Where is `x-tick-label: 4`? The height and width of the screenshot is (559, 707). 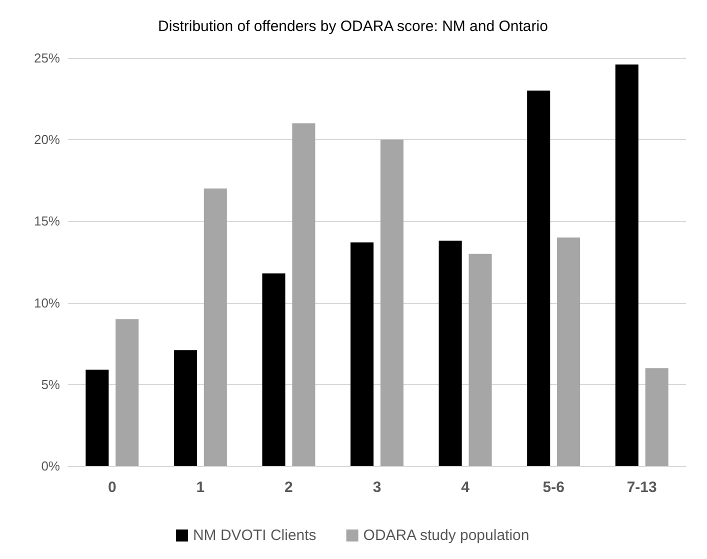
x-tick-label: 4 is located at coordinates (465, 487).